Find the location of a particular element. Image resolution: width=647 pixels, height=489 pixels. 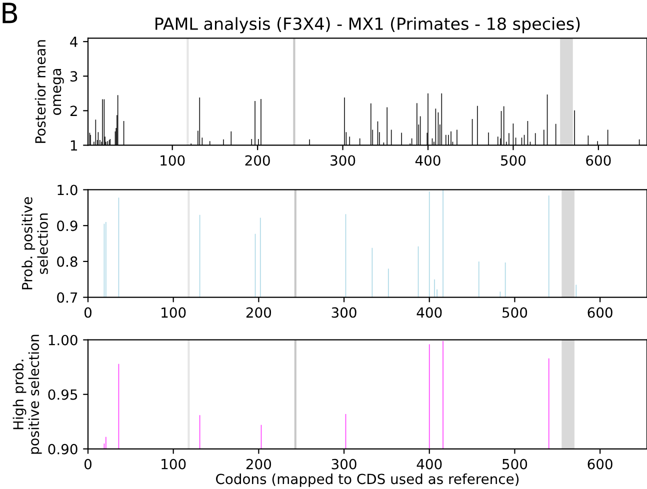

y-tick-label: 1 is located at coordinates (73, 145).